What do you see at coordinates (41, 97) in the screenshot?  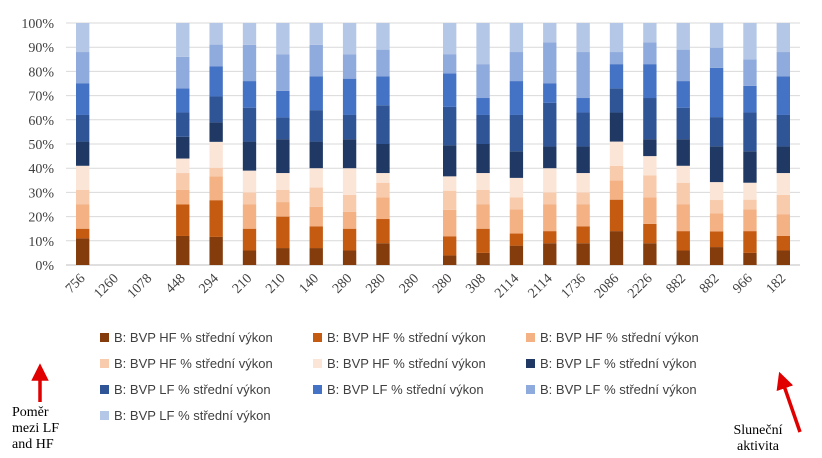 I see `y-tick-label: 70%` at bounding box center [41, 97].